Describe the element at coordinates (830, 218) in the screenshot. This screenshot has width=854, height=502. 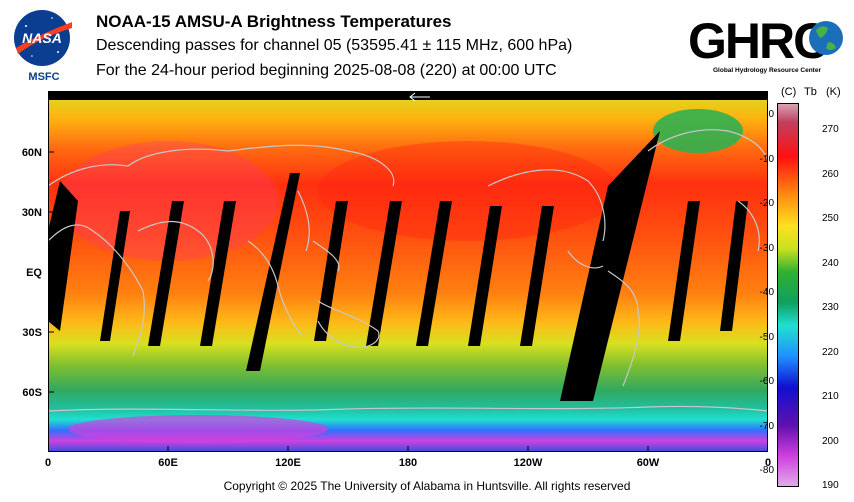
I see `colorbar-kelvin-tick: 250` at that location.